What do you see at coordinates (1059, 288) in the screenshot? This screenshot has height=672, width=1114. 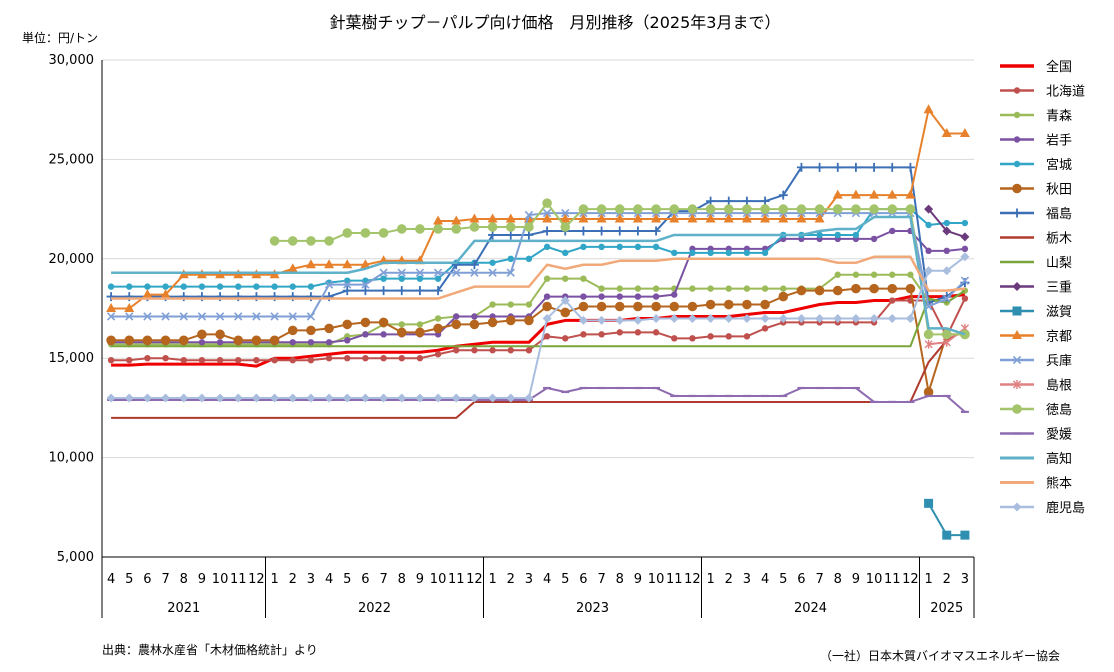 I see `legend-label: 三重` at bounding box center [1059, 288].